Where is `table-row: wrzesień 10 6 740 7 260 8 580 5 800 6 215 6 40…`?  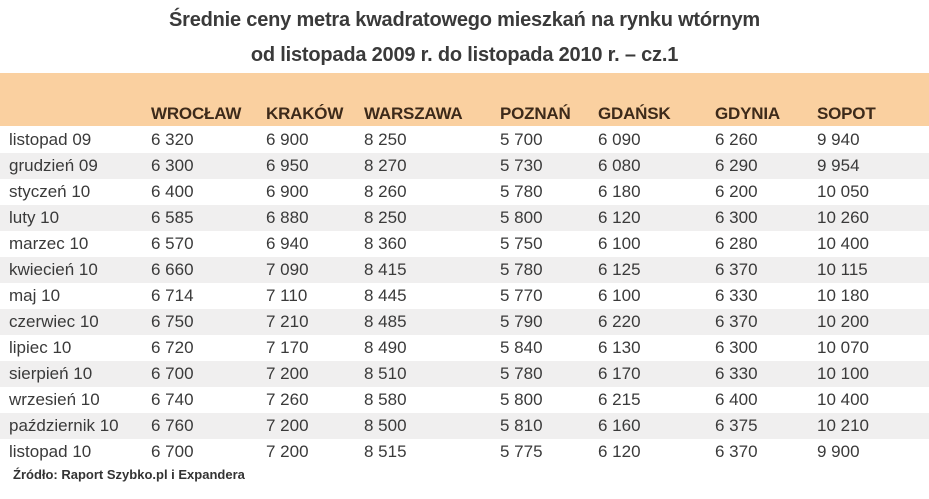 table-row: wrzesień 10 6 740 7 260 8 580 5 800 6 215 6 40… is located at coordinates (464, 400).